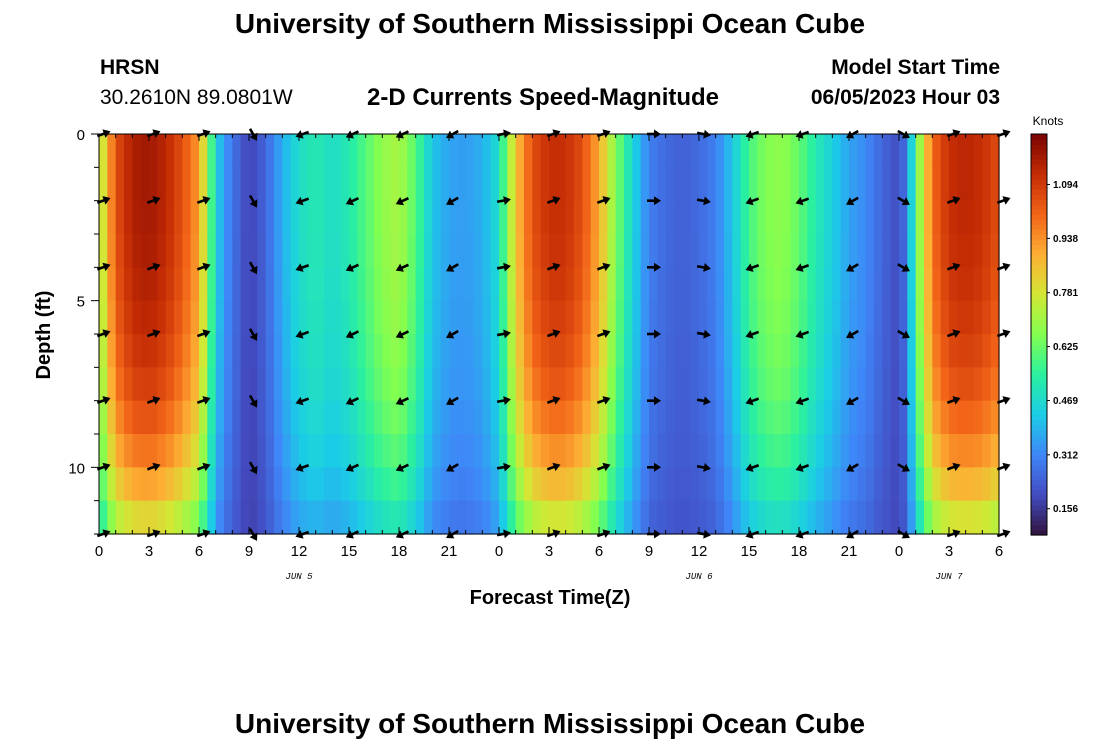  What do you see at coordinates (81, 135) in the screenshot?
I see `y-tick-label: 0` at bounding box center [81, 135].